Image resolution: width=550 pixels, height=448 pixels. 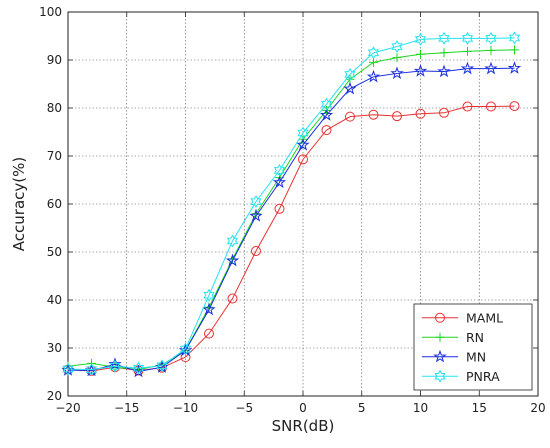 I want to click on x-tick-label: 20, so click(x=537, y=408).